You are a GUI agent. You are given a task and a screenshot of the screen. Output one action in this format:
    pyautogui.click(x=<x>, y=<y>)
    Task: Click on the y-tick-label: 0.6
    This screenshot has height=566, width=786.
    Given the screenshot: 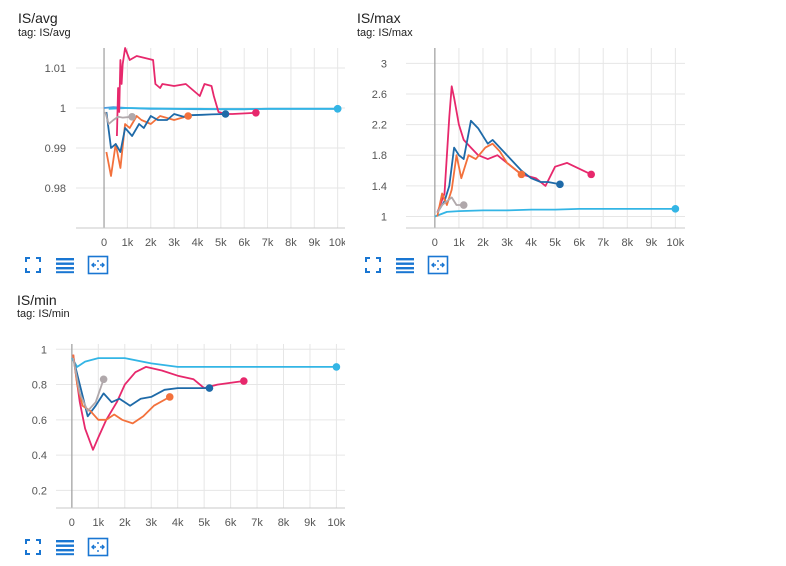 What is the action you would take?
    pyautogui.click(x=39, y=421)
    